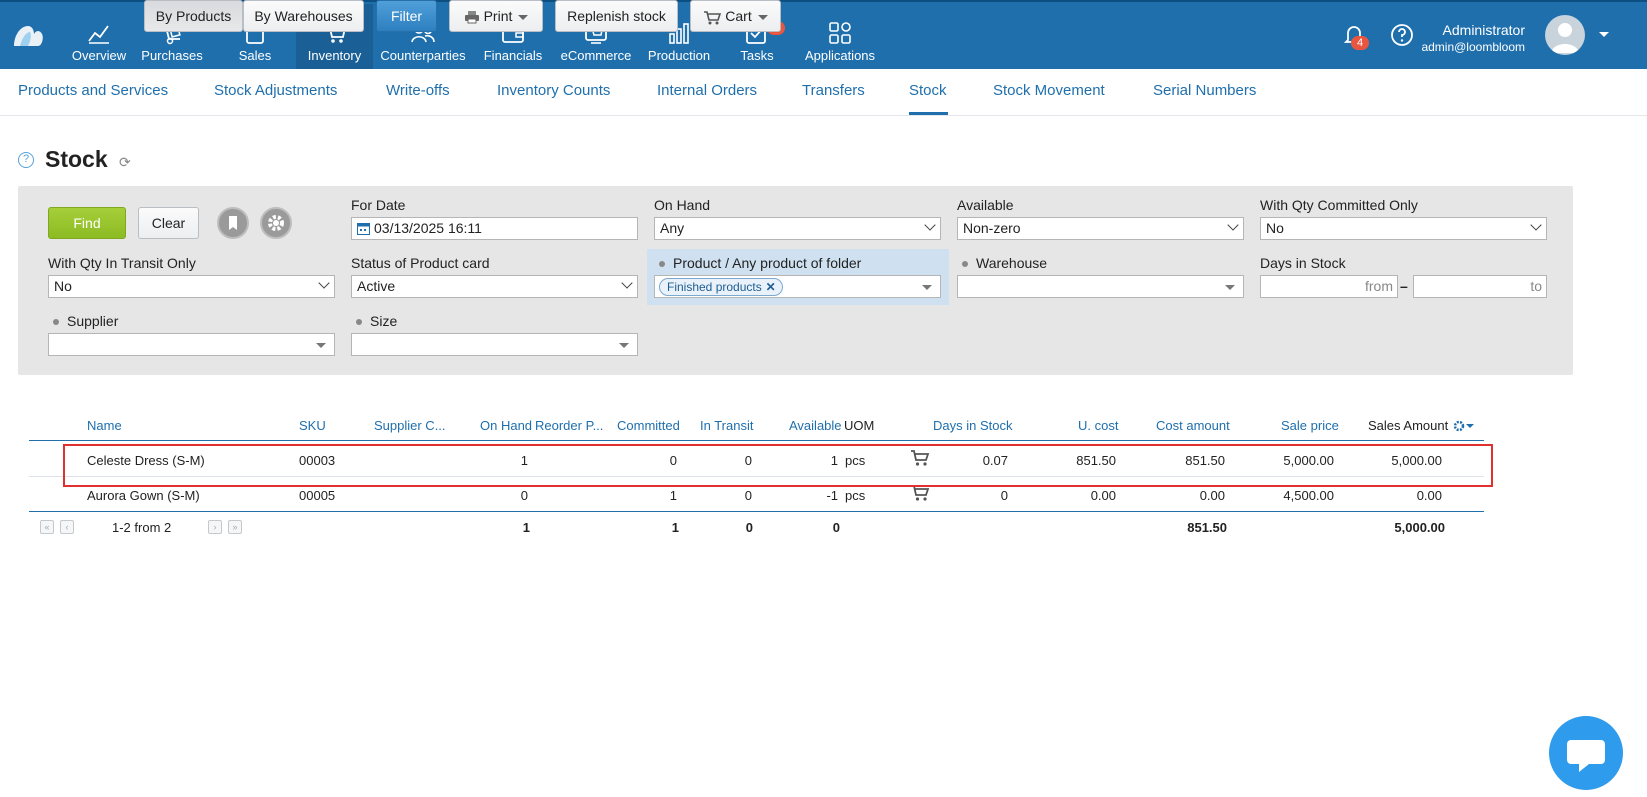 The image size is (1647, 797). What do you see at coordinates (756, 440) in the screenshot?
I see `header-divider` at bounding box center [756, 440].